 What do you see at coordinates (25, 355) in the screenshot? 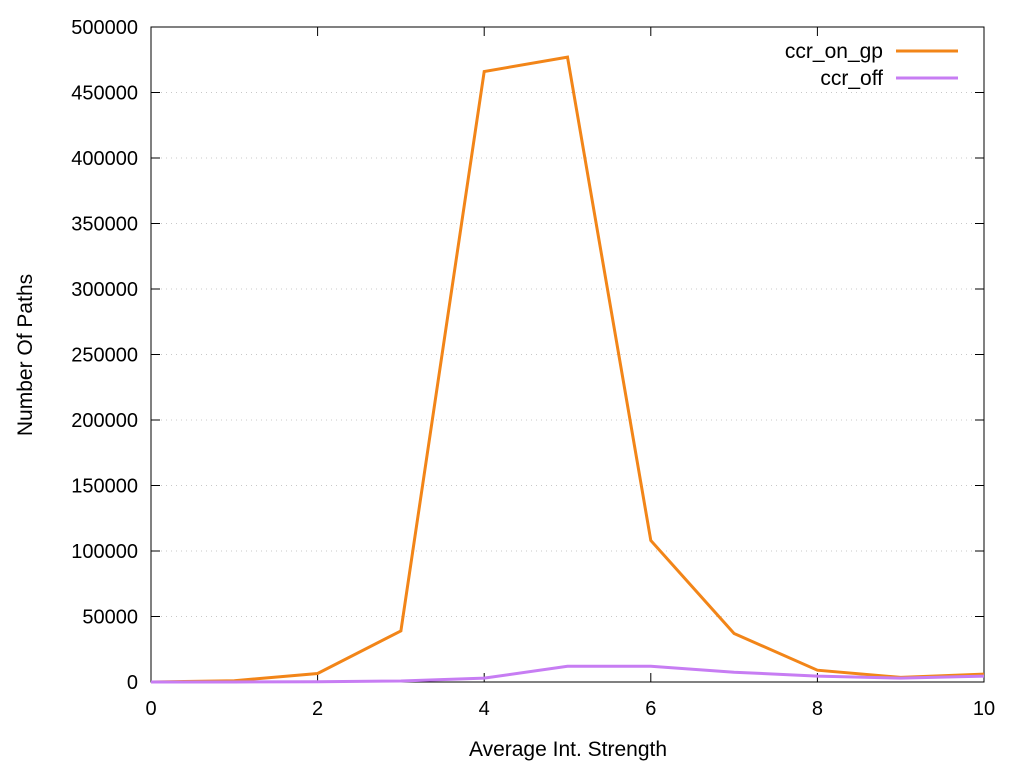
I see `y-axis-label: Number Of Paths` at bounding box center [25, 355].